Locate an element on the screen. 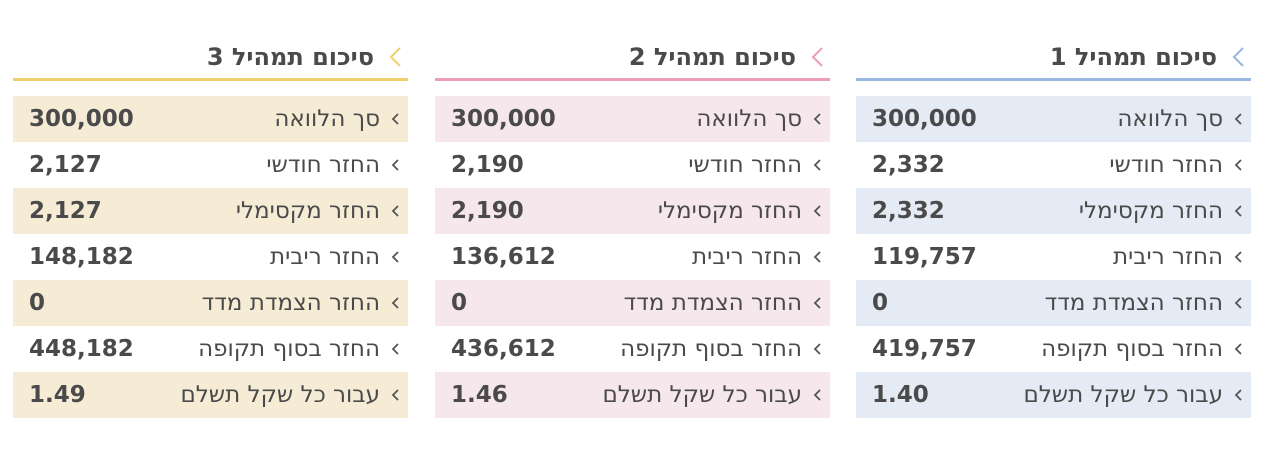 This screenshot has height=459, width=1285. panel-title: סיכום תמהיל 3 is located at coordinates (290, 57).